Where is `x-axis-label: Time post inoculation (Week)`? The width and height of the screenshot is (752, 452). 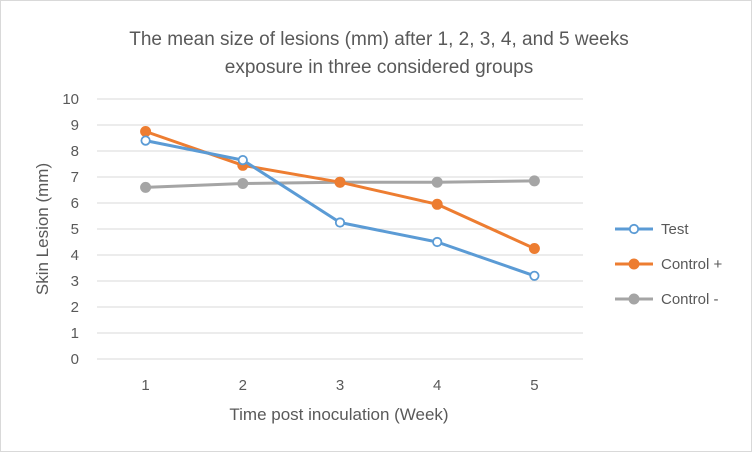 x-axis-label: Time post inoculation (Week) is located at coordinates (338, 414).